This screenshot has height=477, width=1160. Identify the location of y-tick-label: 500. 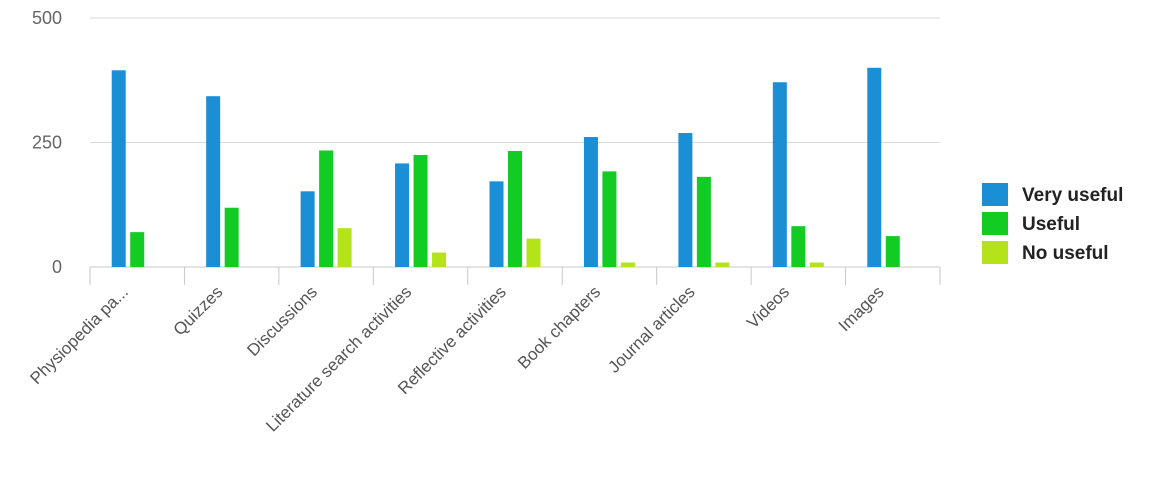
(47, 18).